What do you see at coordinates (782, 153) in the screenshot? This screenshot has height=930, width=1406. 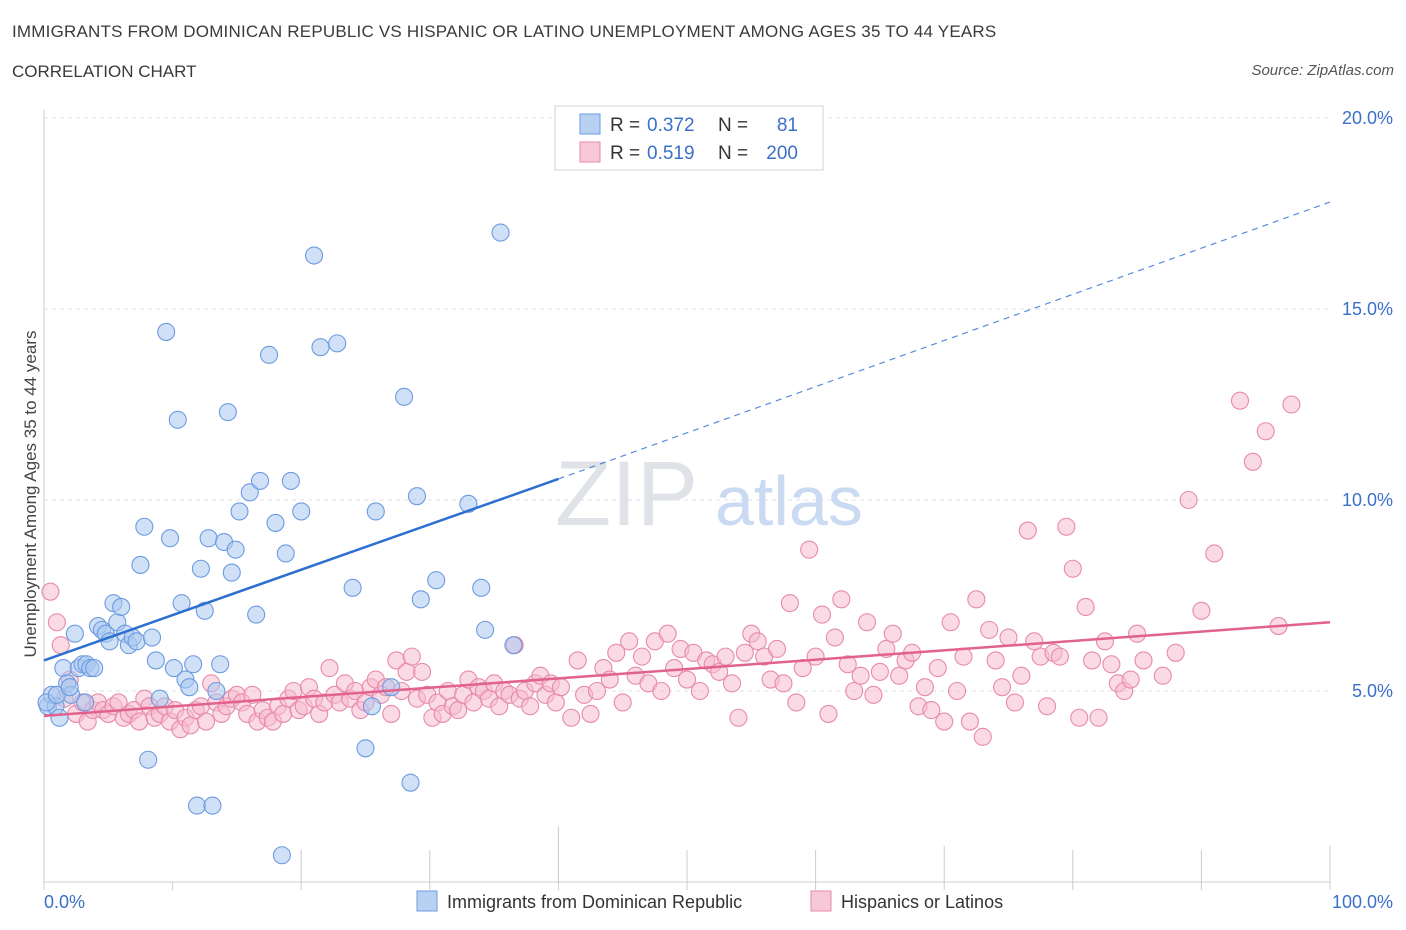 I see `stats-n-value-pink: 200` at bounding box center [782, 153].